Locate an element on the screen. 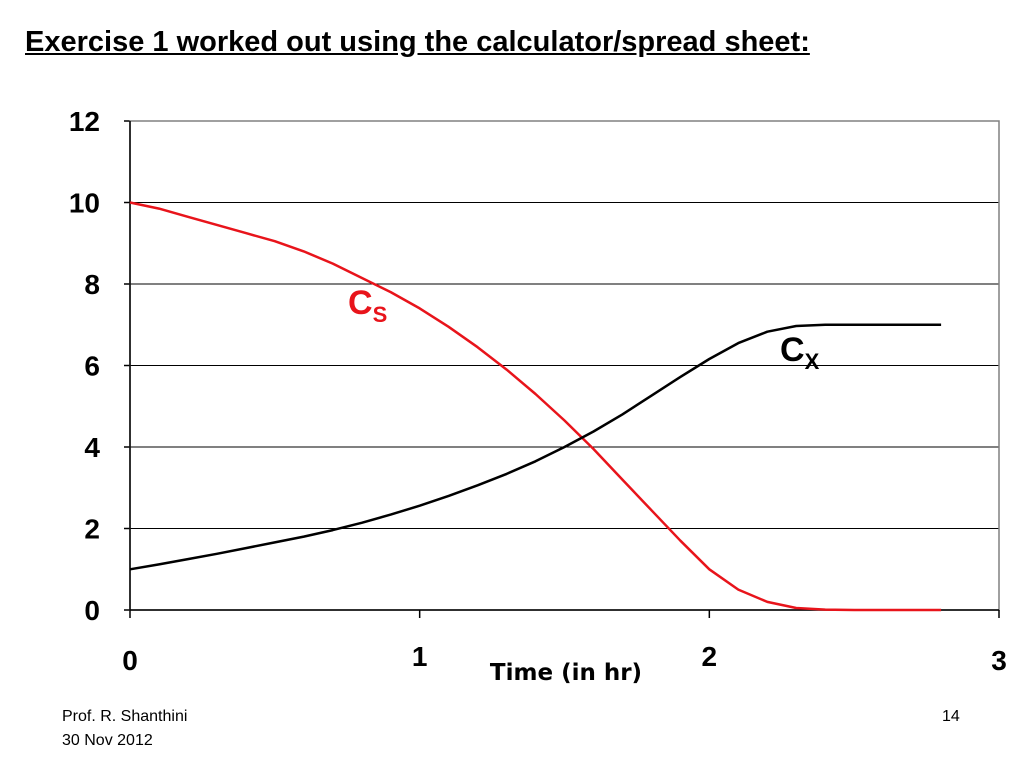  series-label-cs-sub: S is located at coordinates (380, 314).